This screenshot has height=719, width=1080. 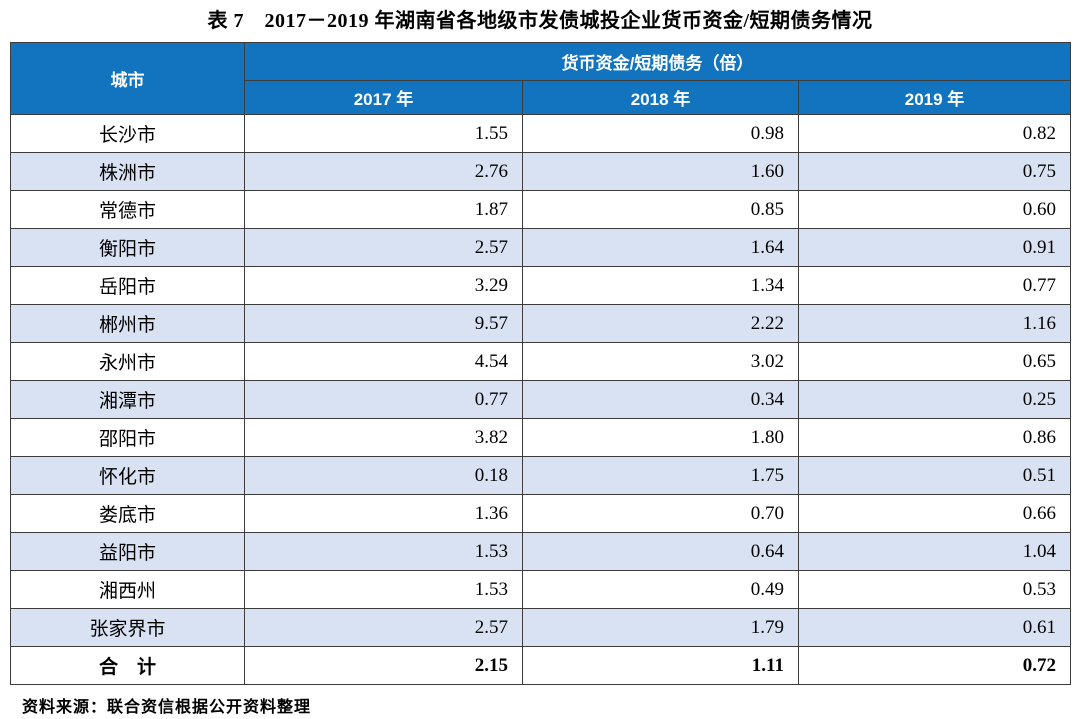 I want to click on header-row-years: 2017 年 2018 年 2019 年, so click(x=541, y=97).